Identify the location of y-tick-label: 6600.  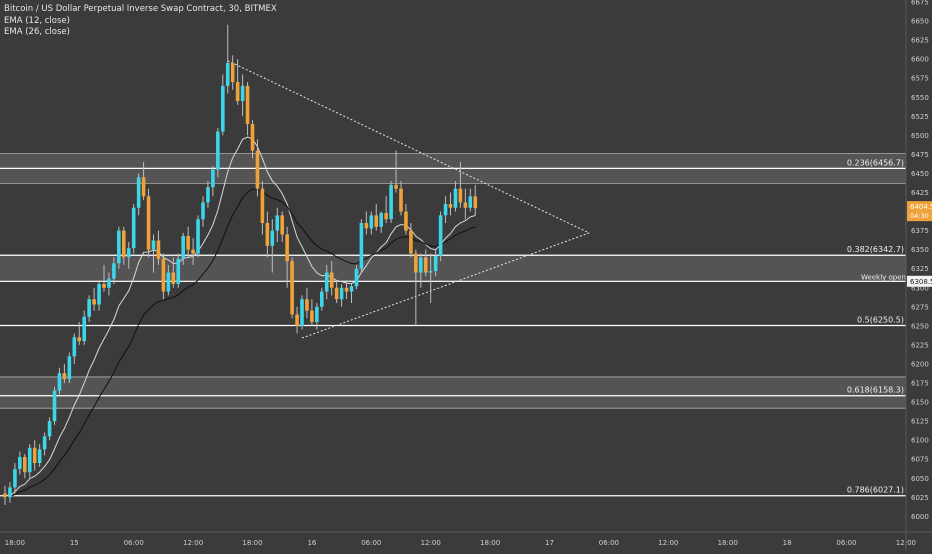
(920, 60).